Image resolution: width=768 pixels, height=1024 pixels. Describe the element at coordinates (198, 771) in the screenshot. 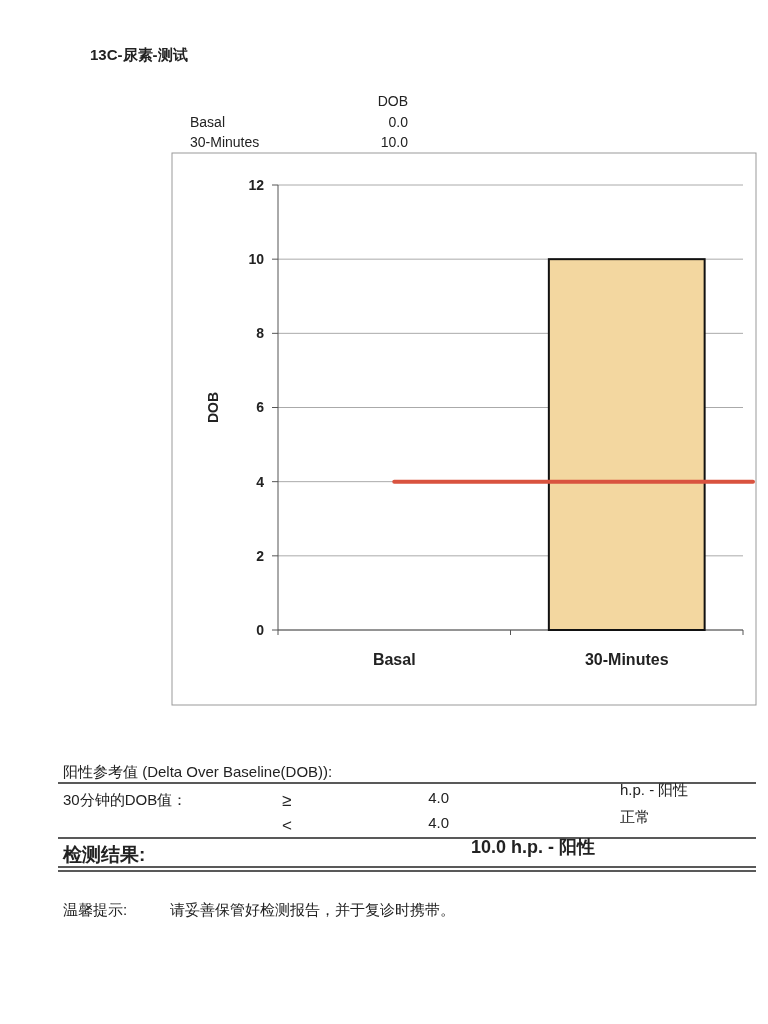

I see `text: 阳性参考值 (Delta Over Baseline(DOB)):` at that location.